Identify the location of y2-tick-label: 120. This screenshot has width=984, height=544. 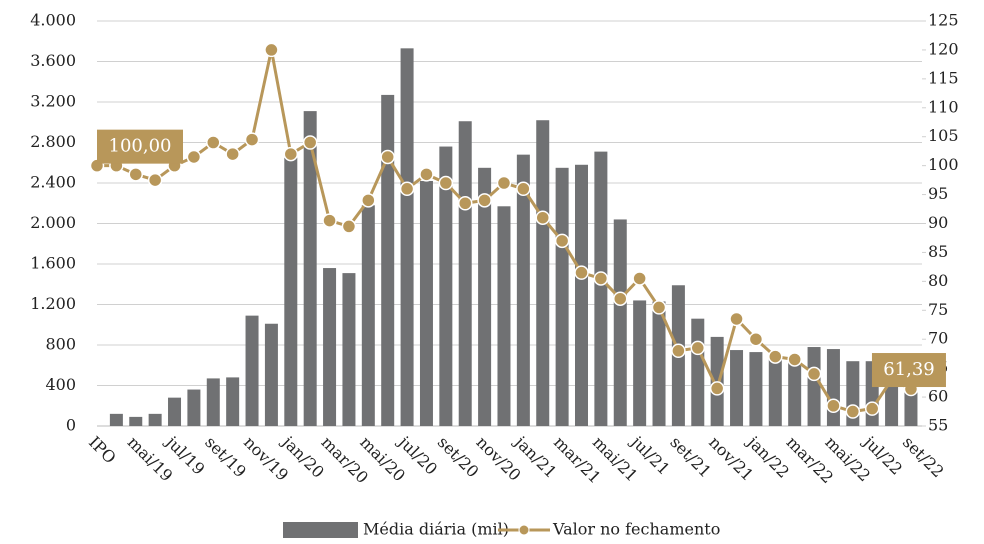
(943, 48).